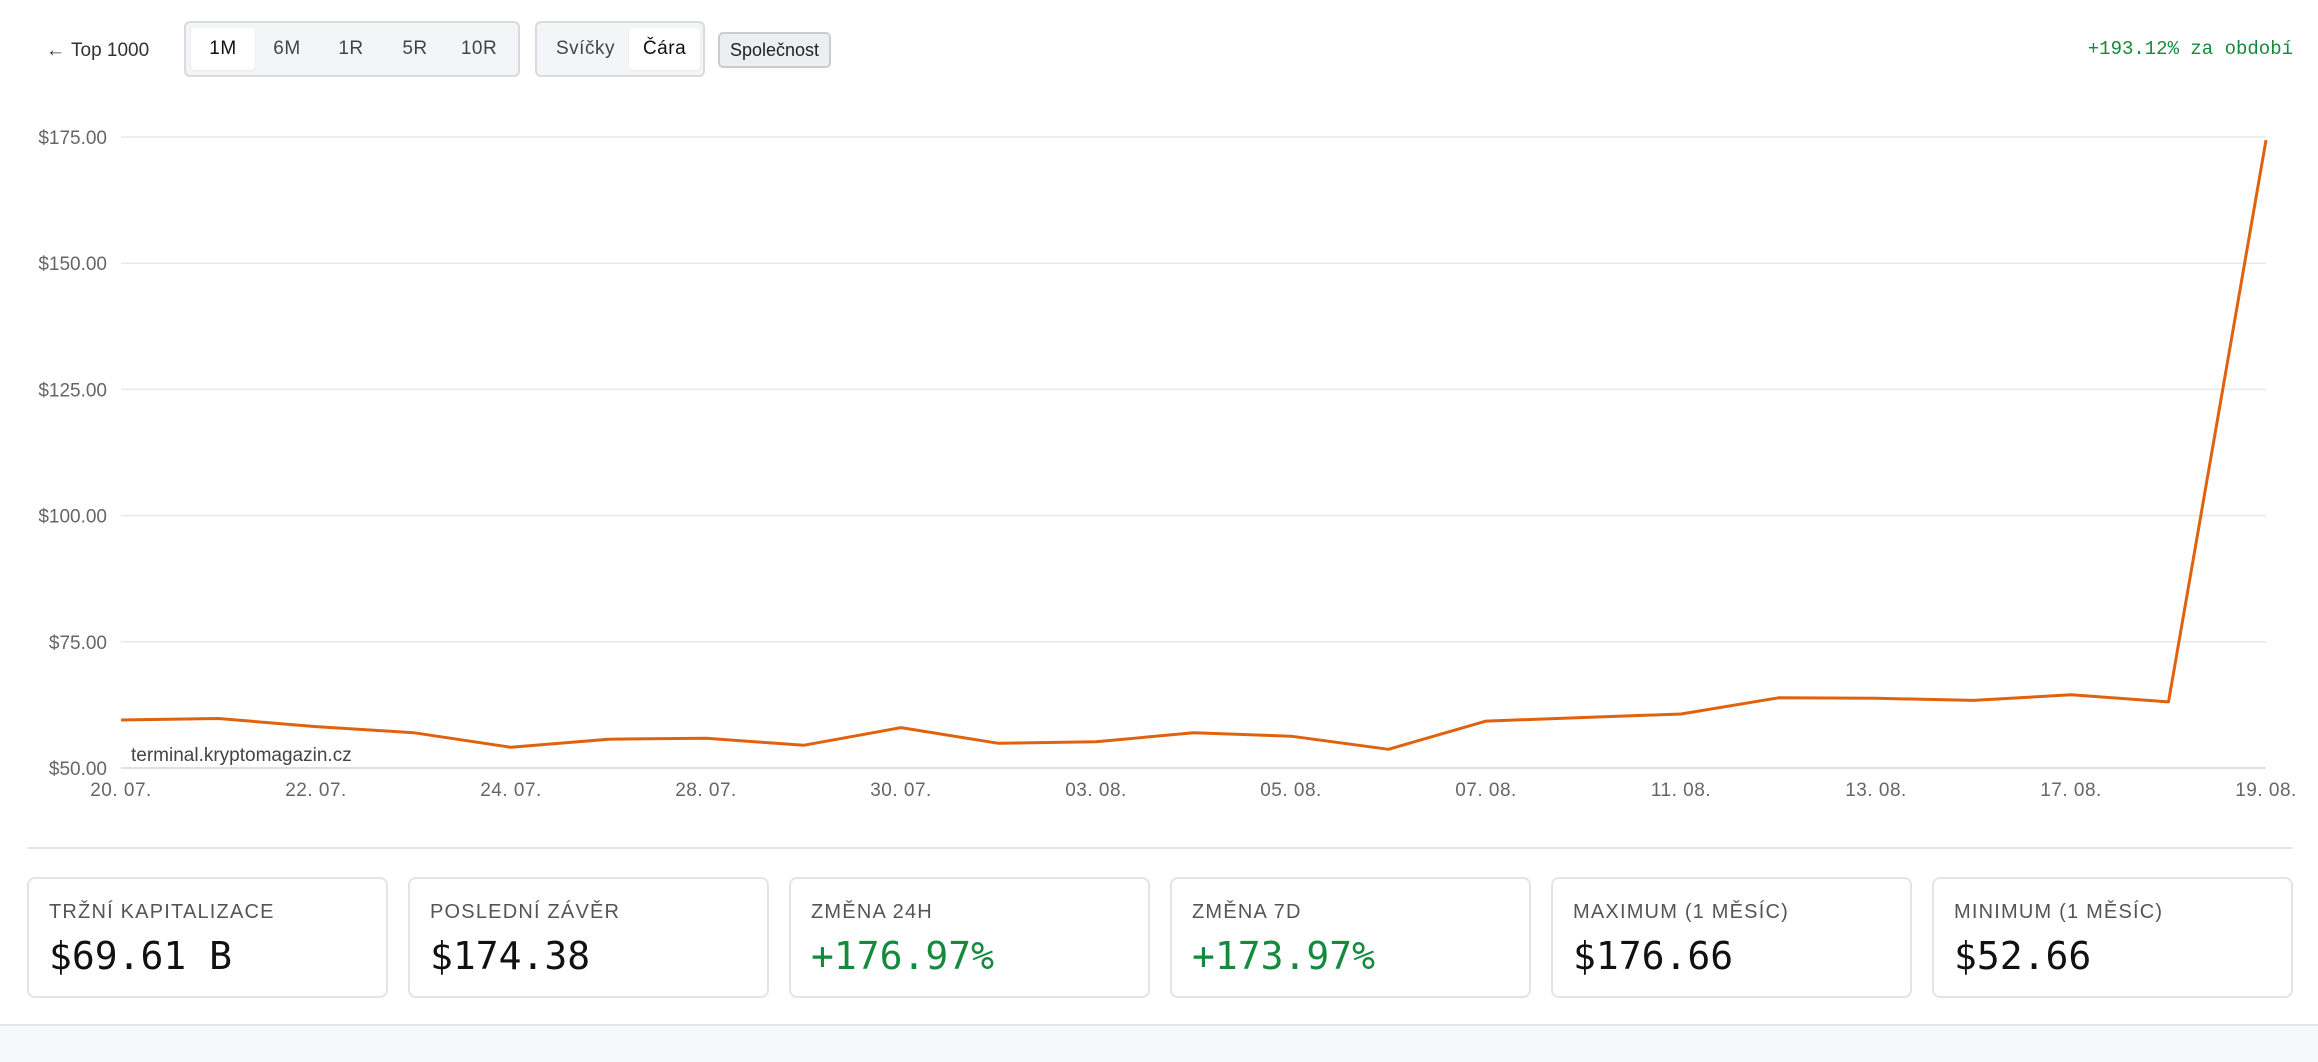  Describe the element at coordinates (511, 790) in the screenshot. I see `x-tick-label: 24. 07.` at that location.